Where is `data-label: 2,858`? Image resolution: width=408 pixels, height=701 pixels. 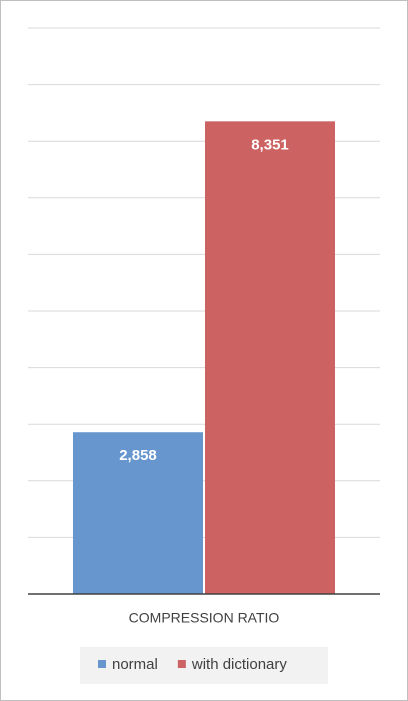 data-label: 2,858 is located at coordinates (138, 455).